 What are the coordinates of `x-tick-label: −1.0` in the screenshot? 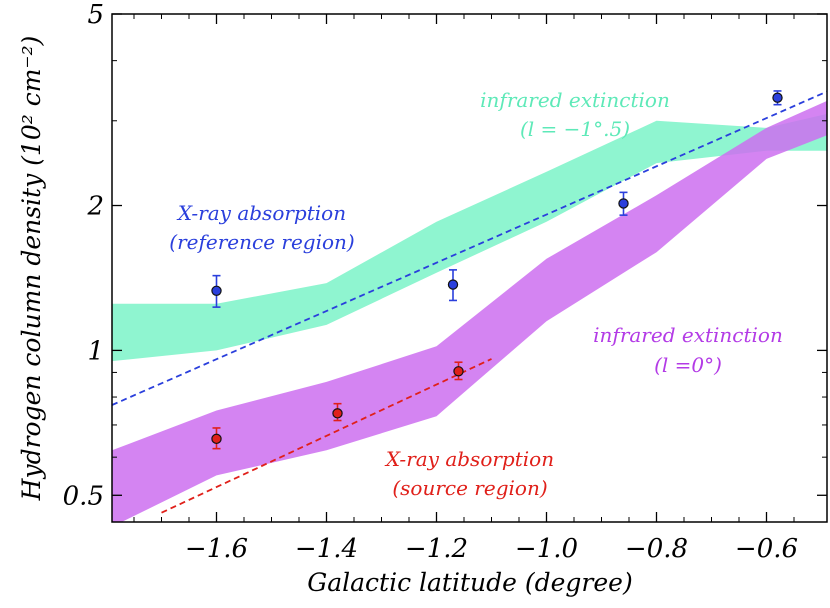 It's located at (546, 549).